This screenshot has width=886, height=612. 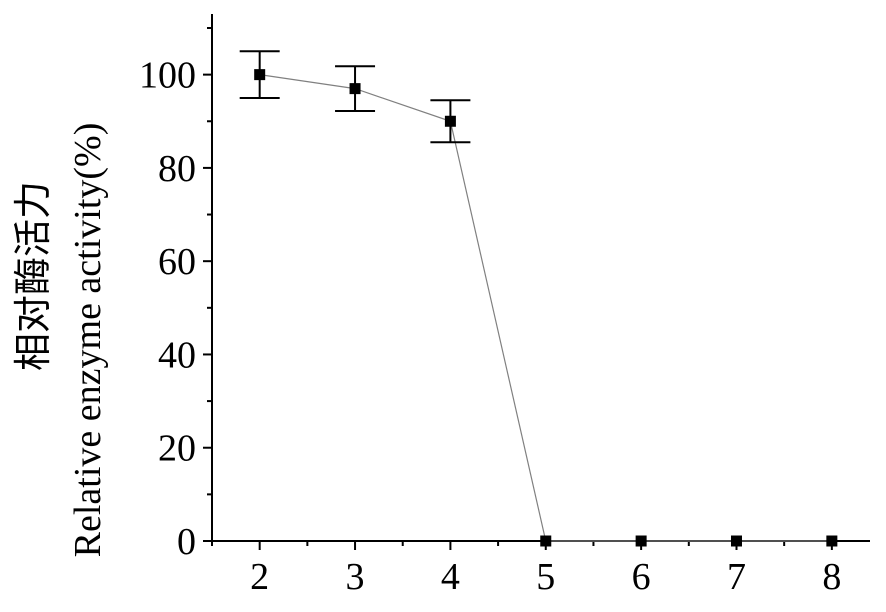 I want to click on y-tick-label: 20, so click(x=177, y=449).